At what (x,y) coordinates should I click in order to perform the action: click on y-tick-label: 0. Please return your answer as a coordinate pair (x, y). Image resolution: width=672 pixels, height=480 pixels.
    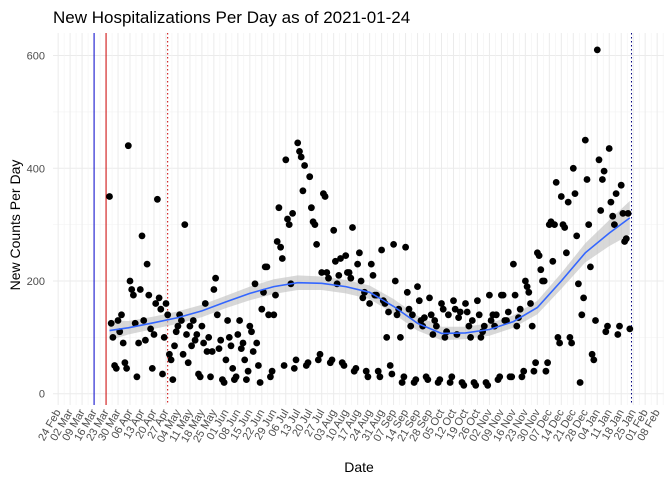
    Looking at the image, I should click on (42, 395).